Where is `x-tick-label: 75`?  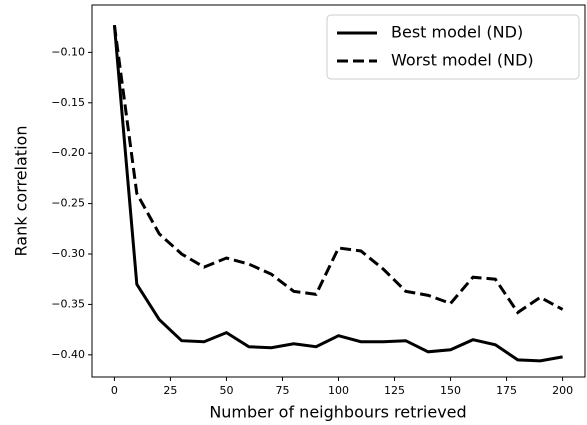
x-tick-label: 75 is located at coordinates (282, 390).